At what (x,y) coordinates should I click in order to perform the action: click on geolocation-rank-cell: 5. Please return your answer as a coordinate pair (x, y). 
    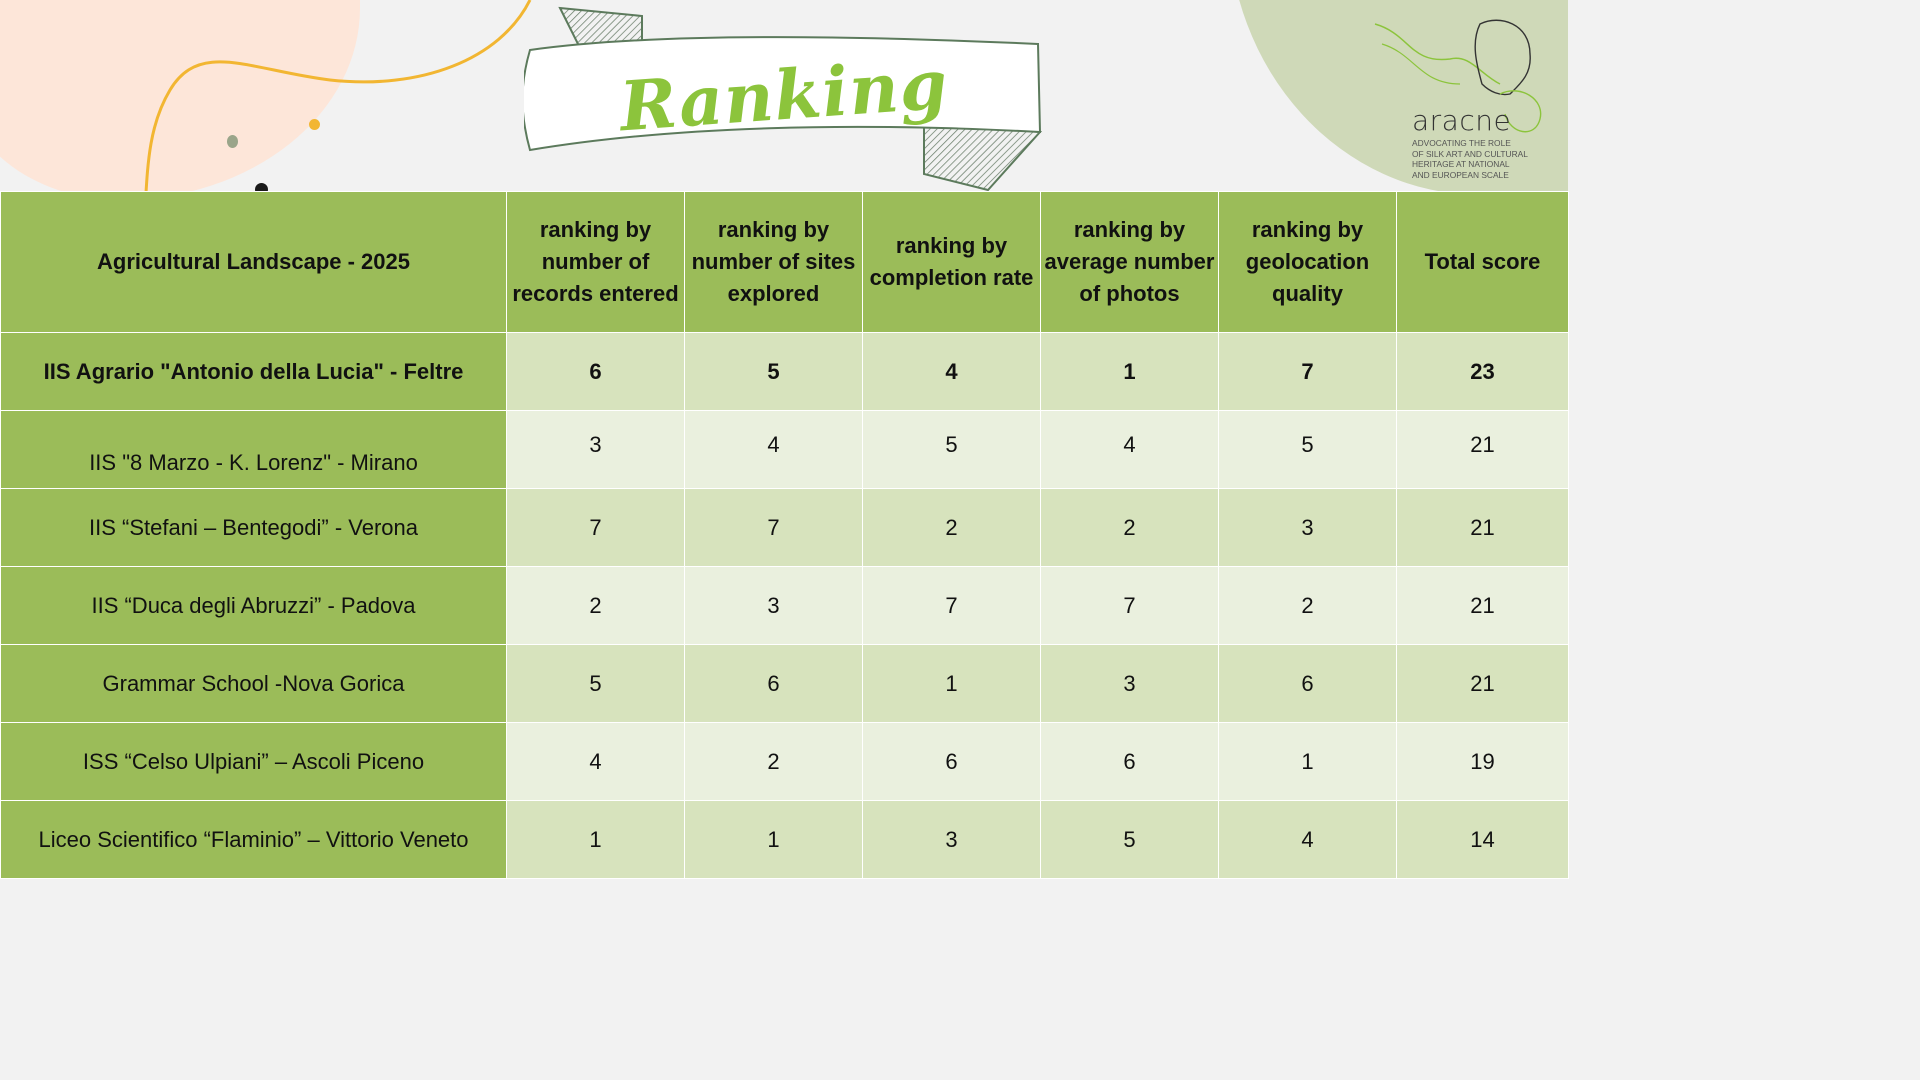
    Looking at the image, I should click on (1307, 449).